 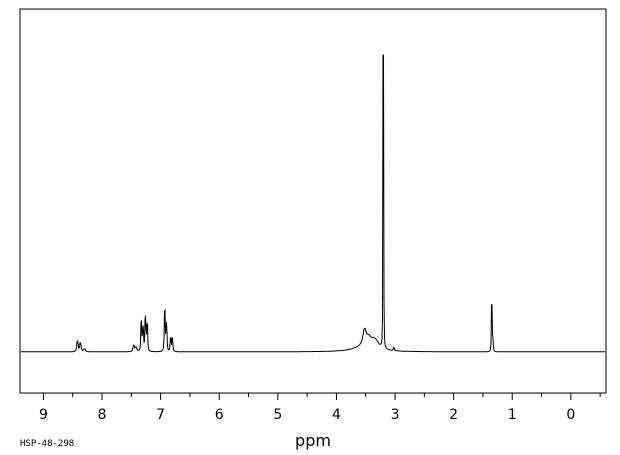 What do you see at coordinates (336, 415) in the screenshot?
I see `x-tick-label: 4` at bounding box center [336, 415].